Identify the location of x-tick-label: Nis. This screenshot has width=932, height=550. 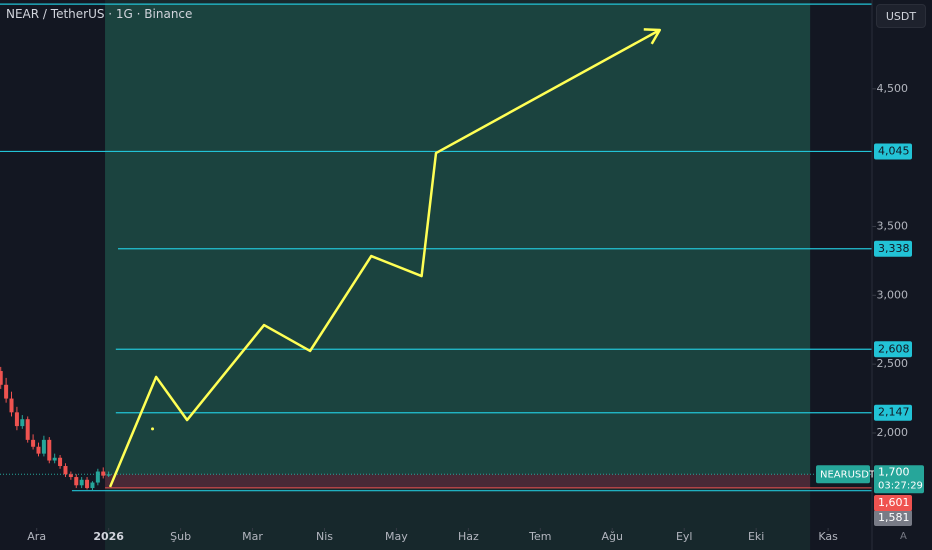
(324, 536).